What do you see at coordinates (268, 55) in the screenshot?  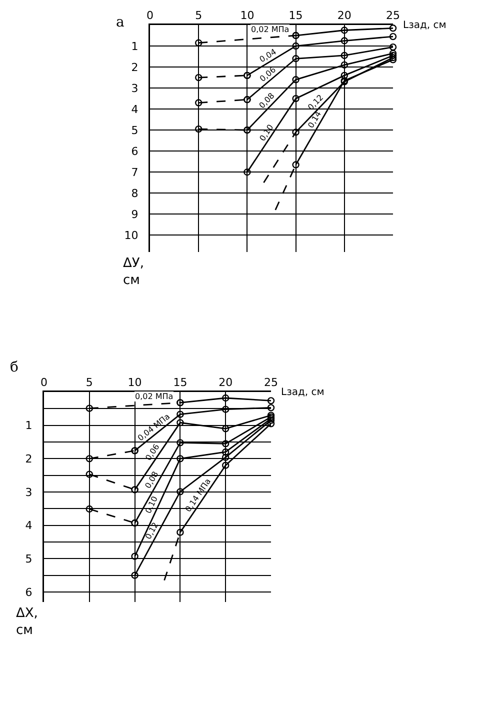 I see `text: 0,04` at bounding box center [268, 55].